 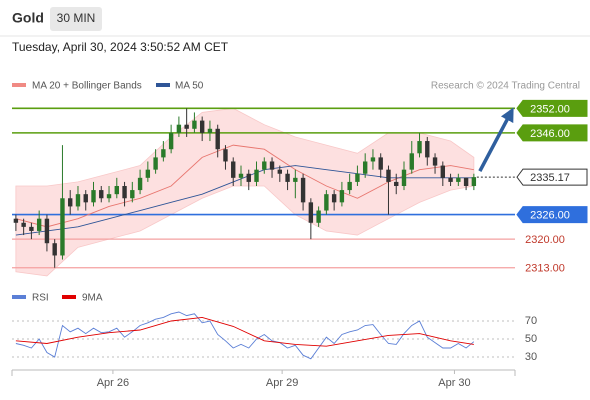 I want to click on legend-entry: RSI, so click(x=40, y=298).